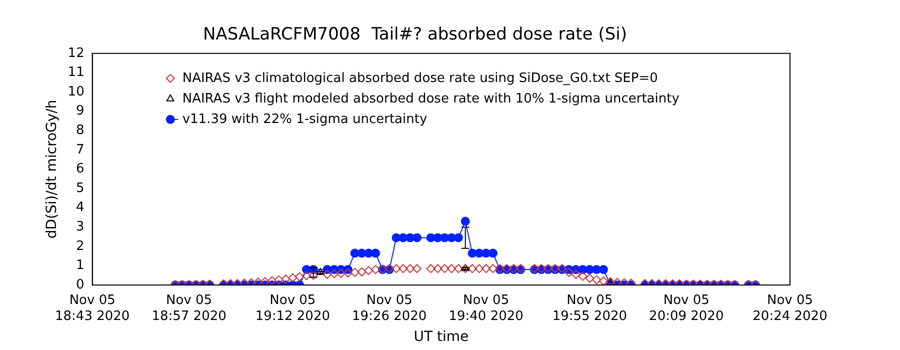 This screenshot has height=350, width=900. What do you see at coordinates (52, 169) in the screenshot?
I see `y-axis-title: dD(Si)/dt microGy/h` at bounding box center [52, 169].